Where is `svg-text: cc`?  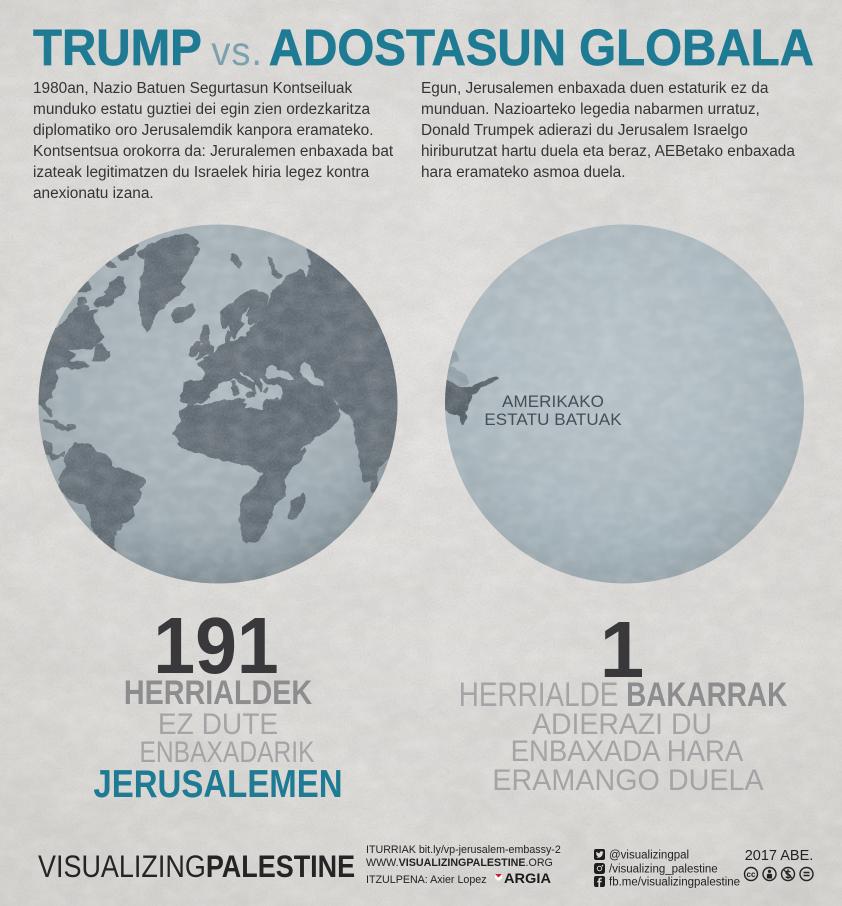
svg-text: cc is located at coordinates (751, 874).